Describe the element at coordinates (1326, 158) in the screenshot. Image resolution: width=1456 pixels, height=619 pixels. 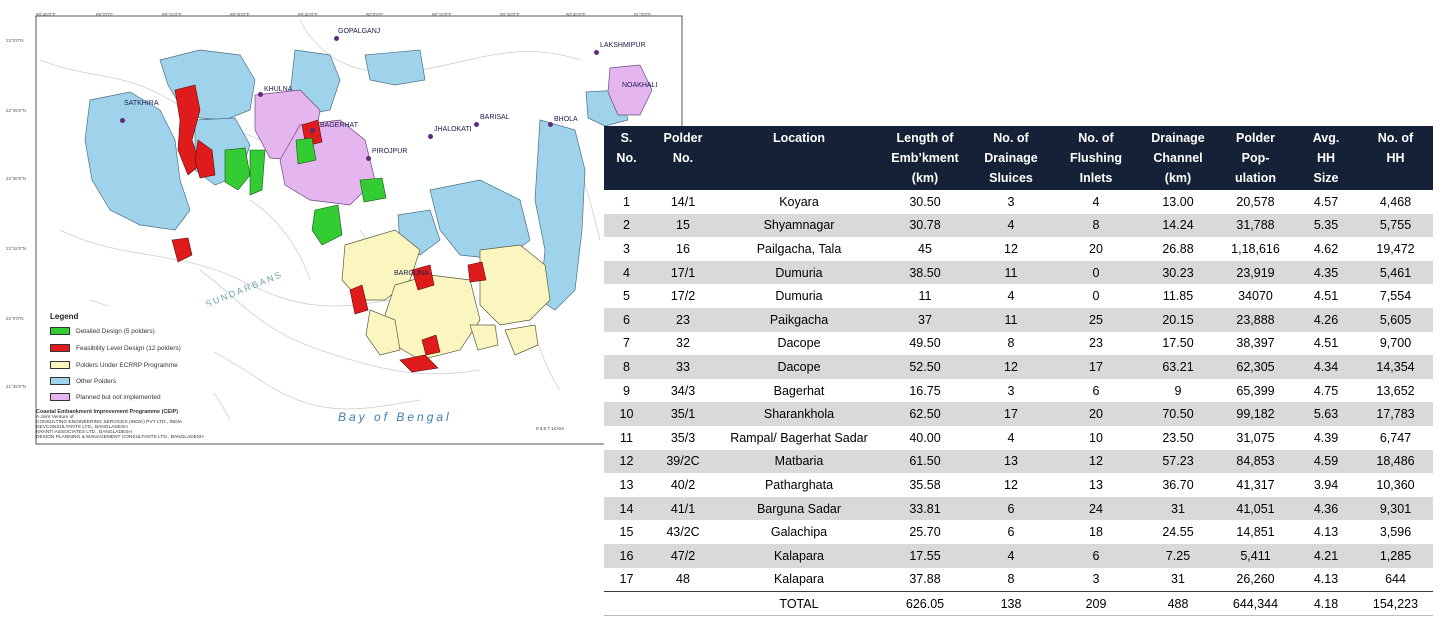
I see `column-header: Avg. HH Size` at that location.